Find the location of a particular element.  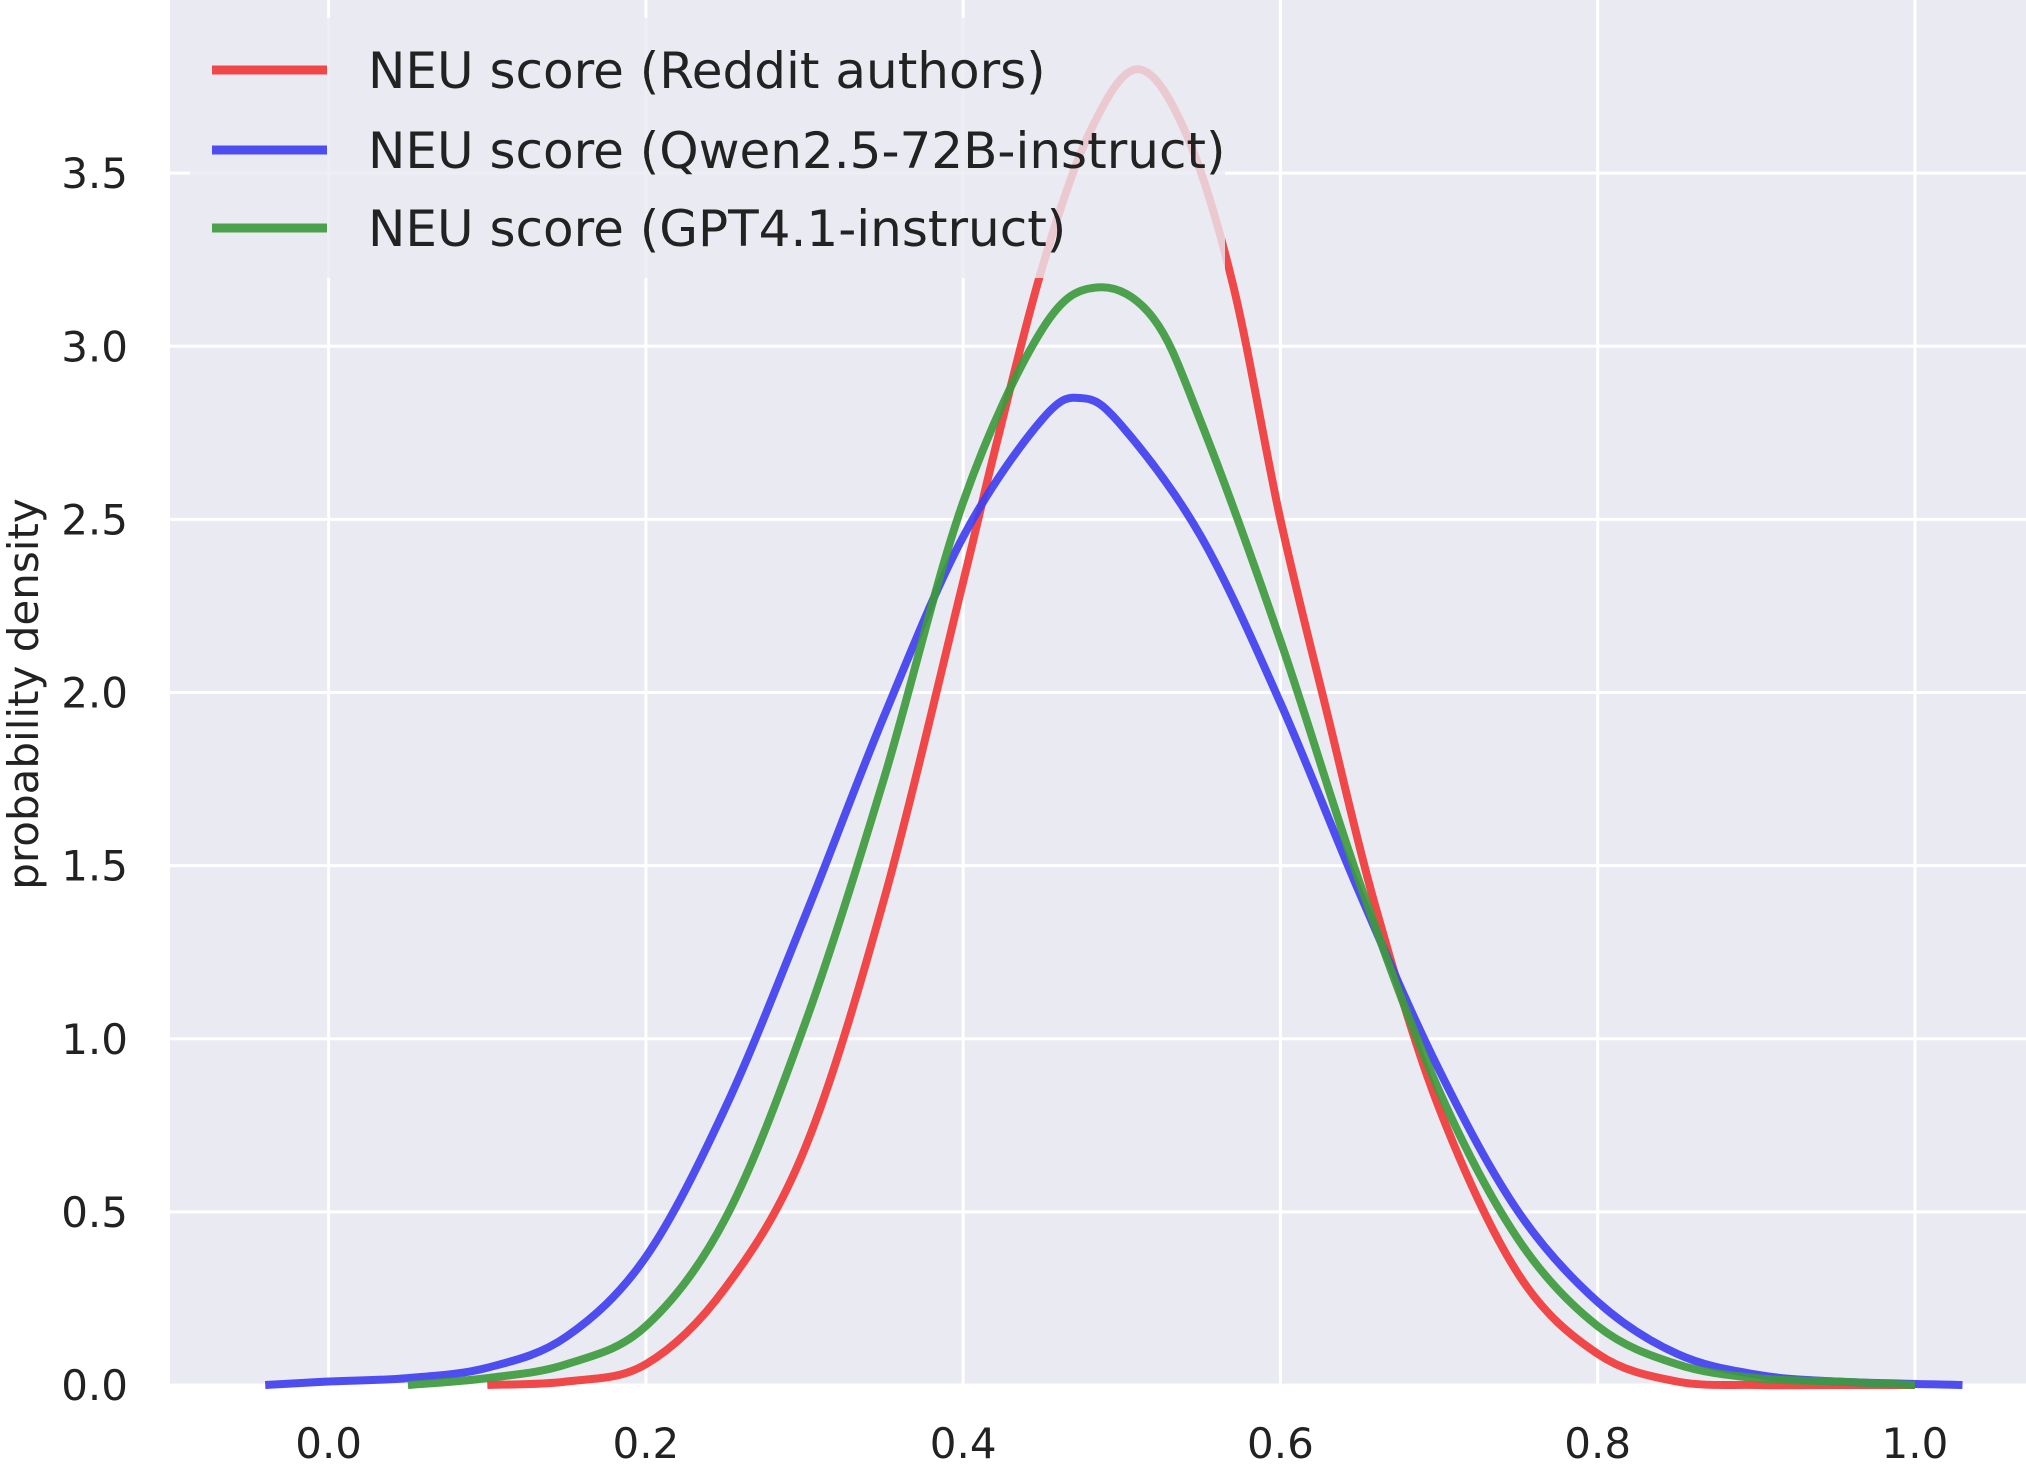

y-tick-label: 1.5 is located at coordinates (94, 866).